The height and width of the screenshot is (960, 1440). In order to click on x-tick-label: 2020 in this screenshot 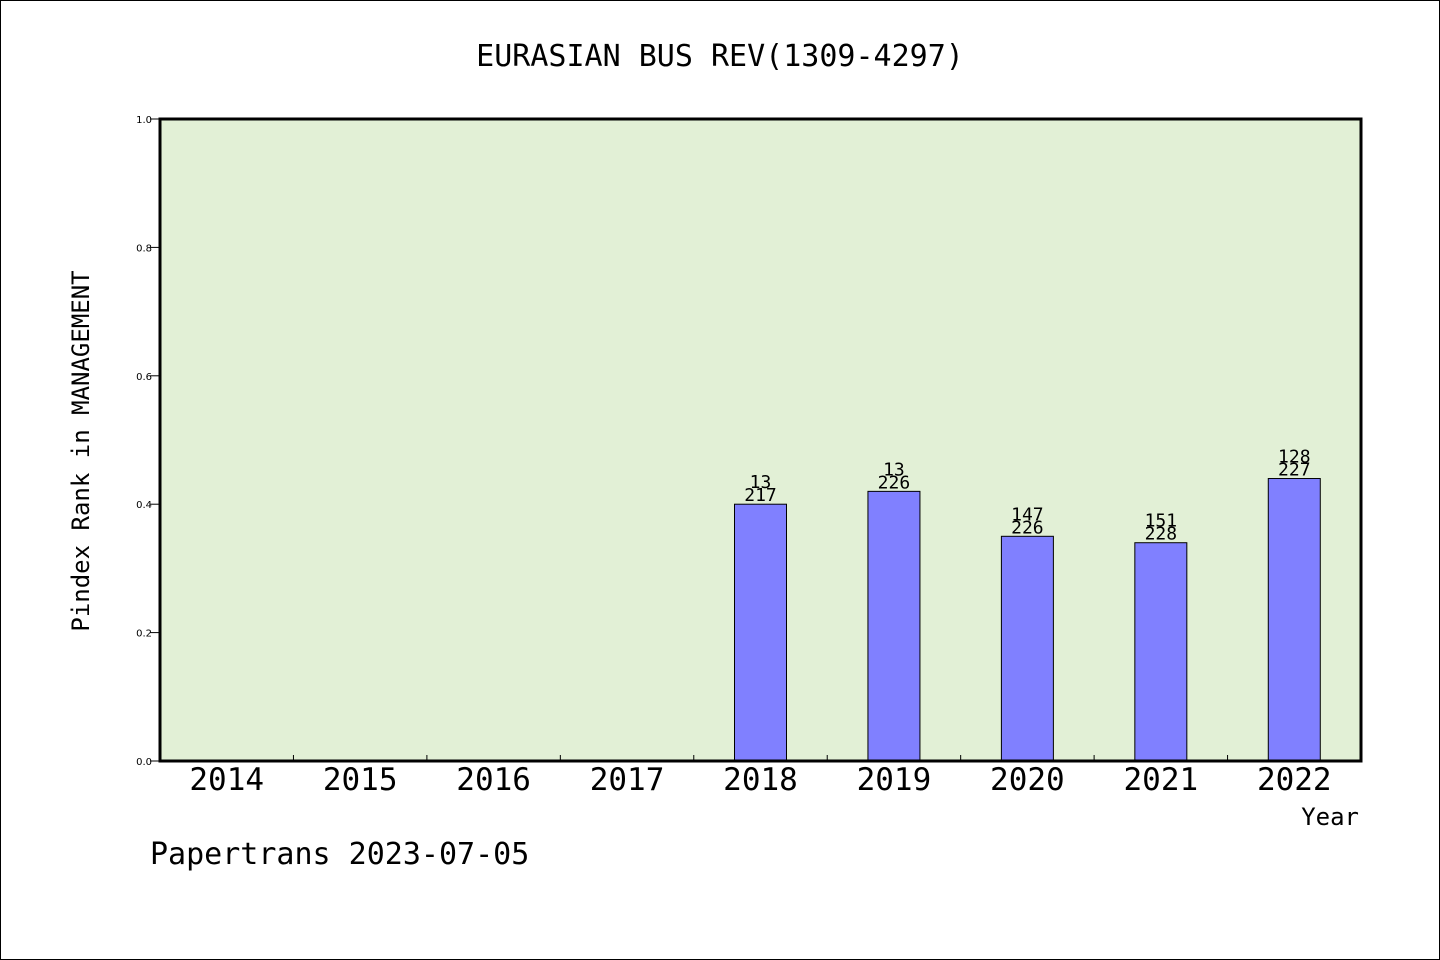, I will do `click(1027, 780)`.